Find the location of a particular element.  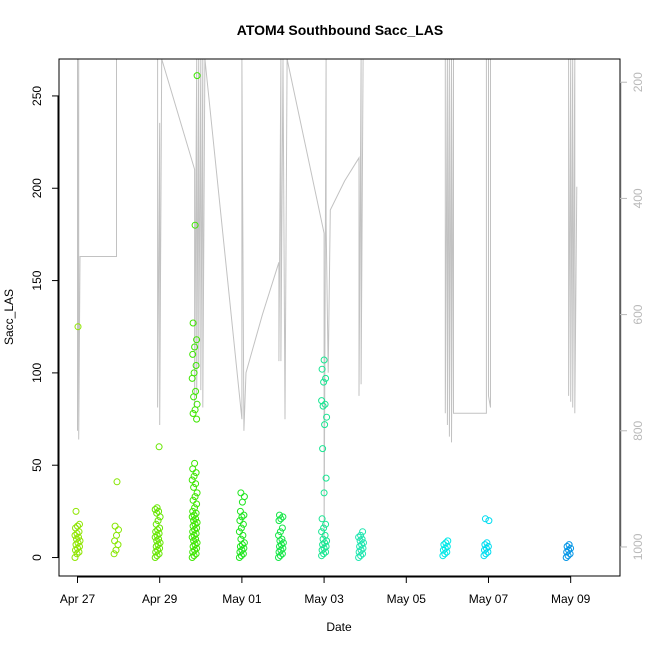

chart-title: ATOM4 Southbound Sacc_LAS is located at coordinates (340, 30).